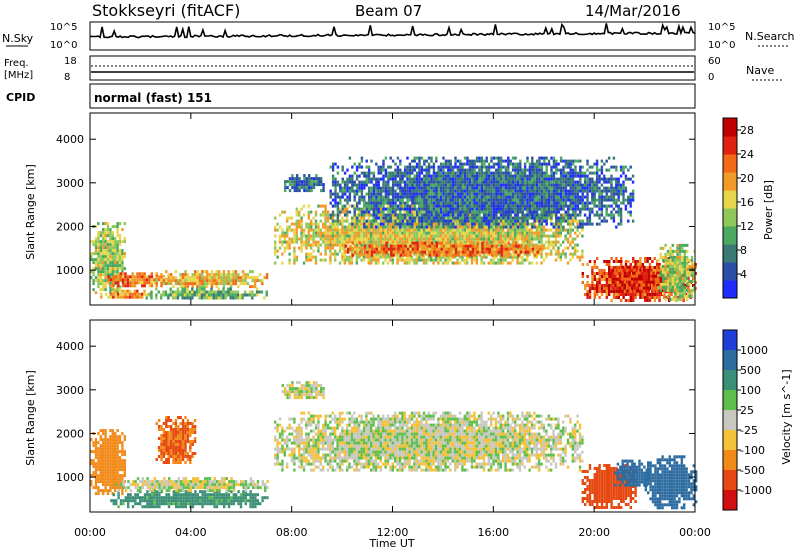  I want to click on noise-left-tick-top: 10^5, so click(63, 27).